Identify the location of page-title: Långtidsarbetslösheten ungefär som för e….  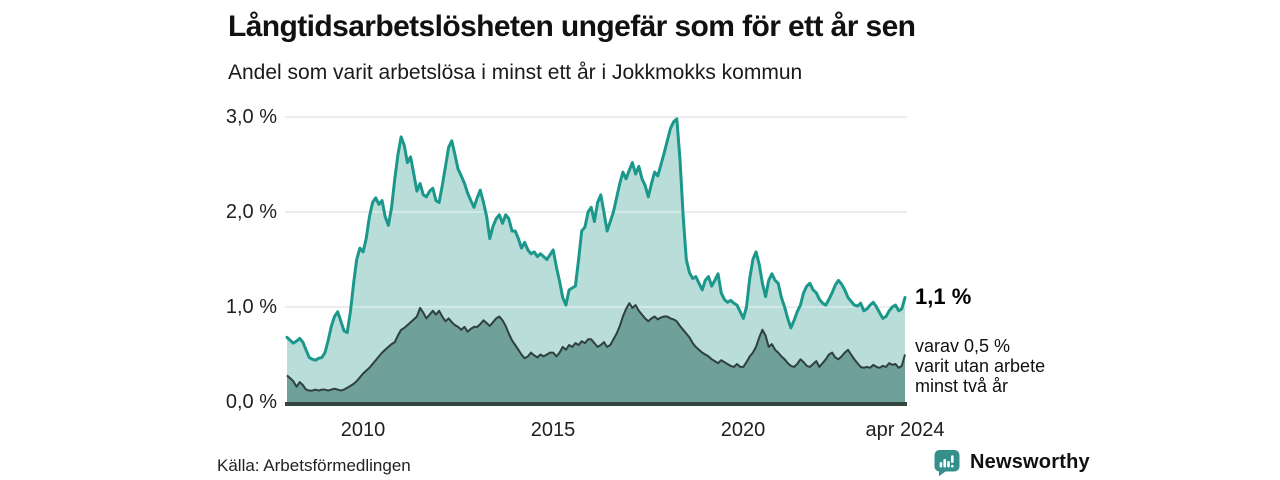
(572, 26).